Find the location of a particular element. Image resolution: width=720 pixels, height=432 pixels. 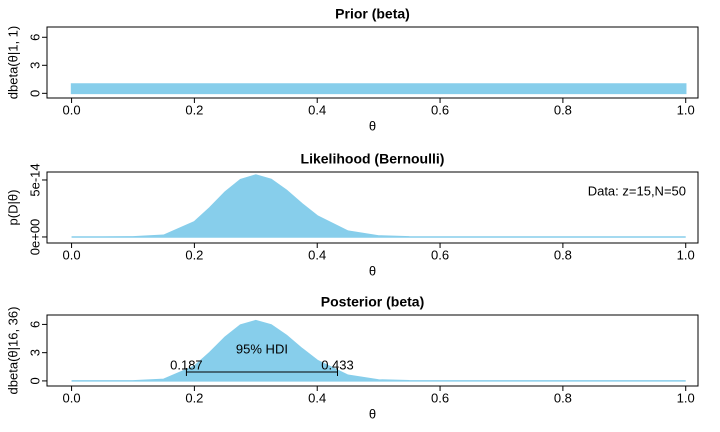

annotation: Data: z=15,N=50 is located at coordinates (637, 190).